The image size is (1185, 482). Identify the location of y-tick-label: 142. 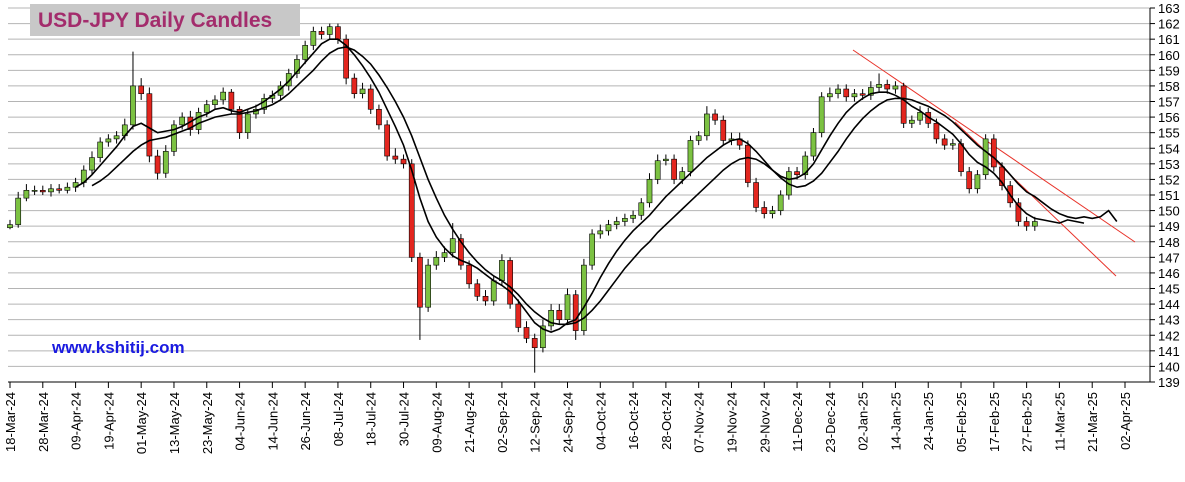
(1169, 335).